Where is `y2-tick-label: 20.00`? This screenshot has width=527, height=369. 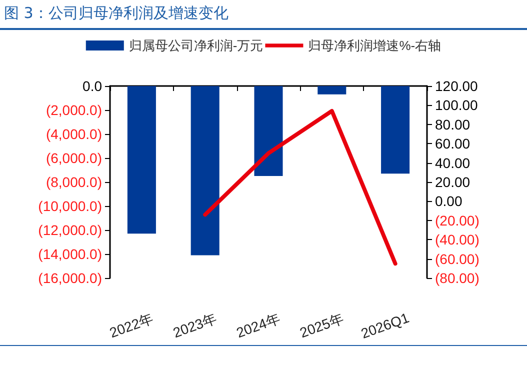 y2-tick-label: 20.00 is located at coordinates (452, 182).